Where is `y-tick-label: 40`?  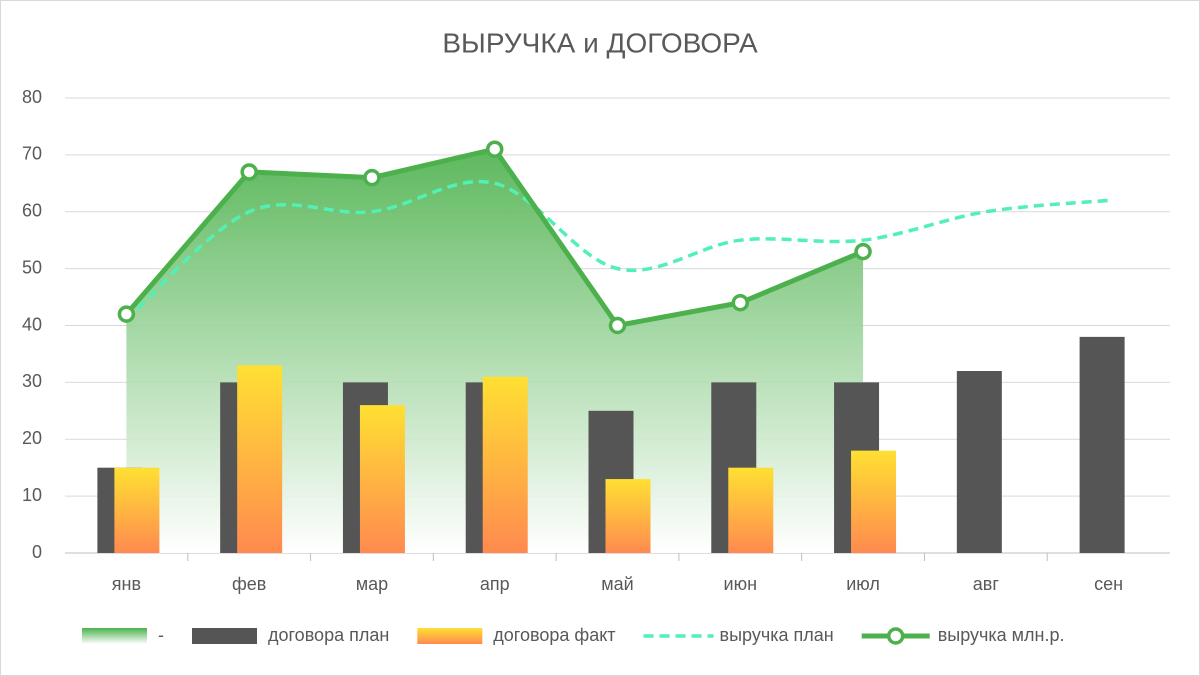 y-tick-label: 40 is located at coordinates (32, 324).